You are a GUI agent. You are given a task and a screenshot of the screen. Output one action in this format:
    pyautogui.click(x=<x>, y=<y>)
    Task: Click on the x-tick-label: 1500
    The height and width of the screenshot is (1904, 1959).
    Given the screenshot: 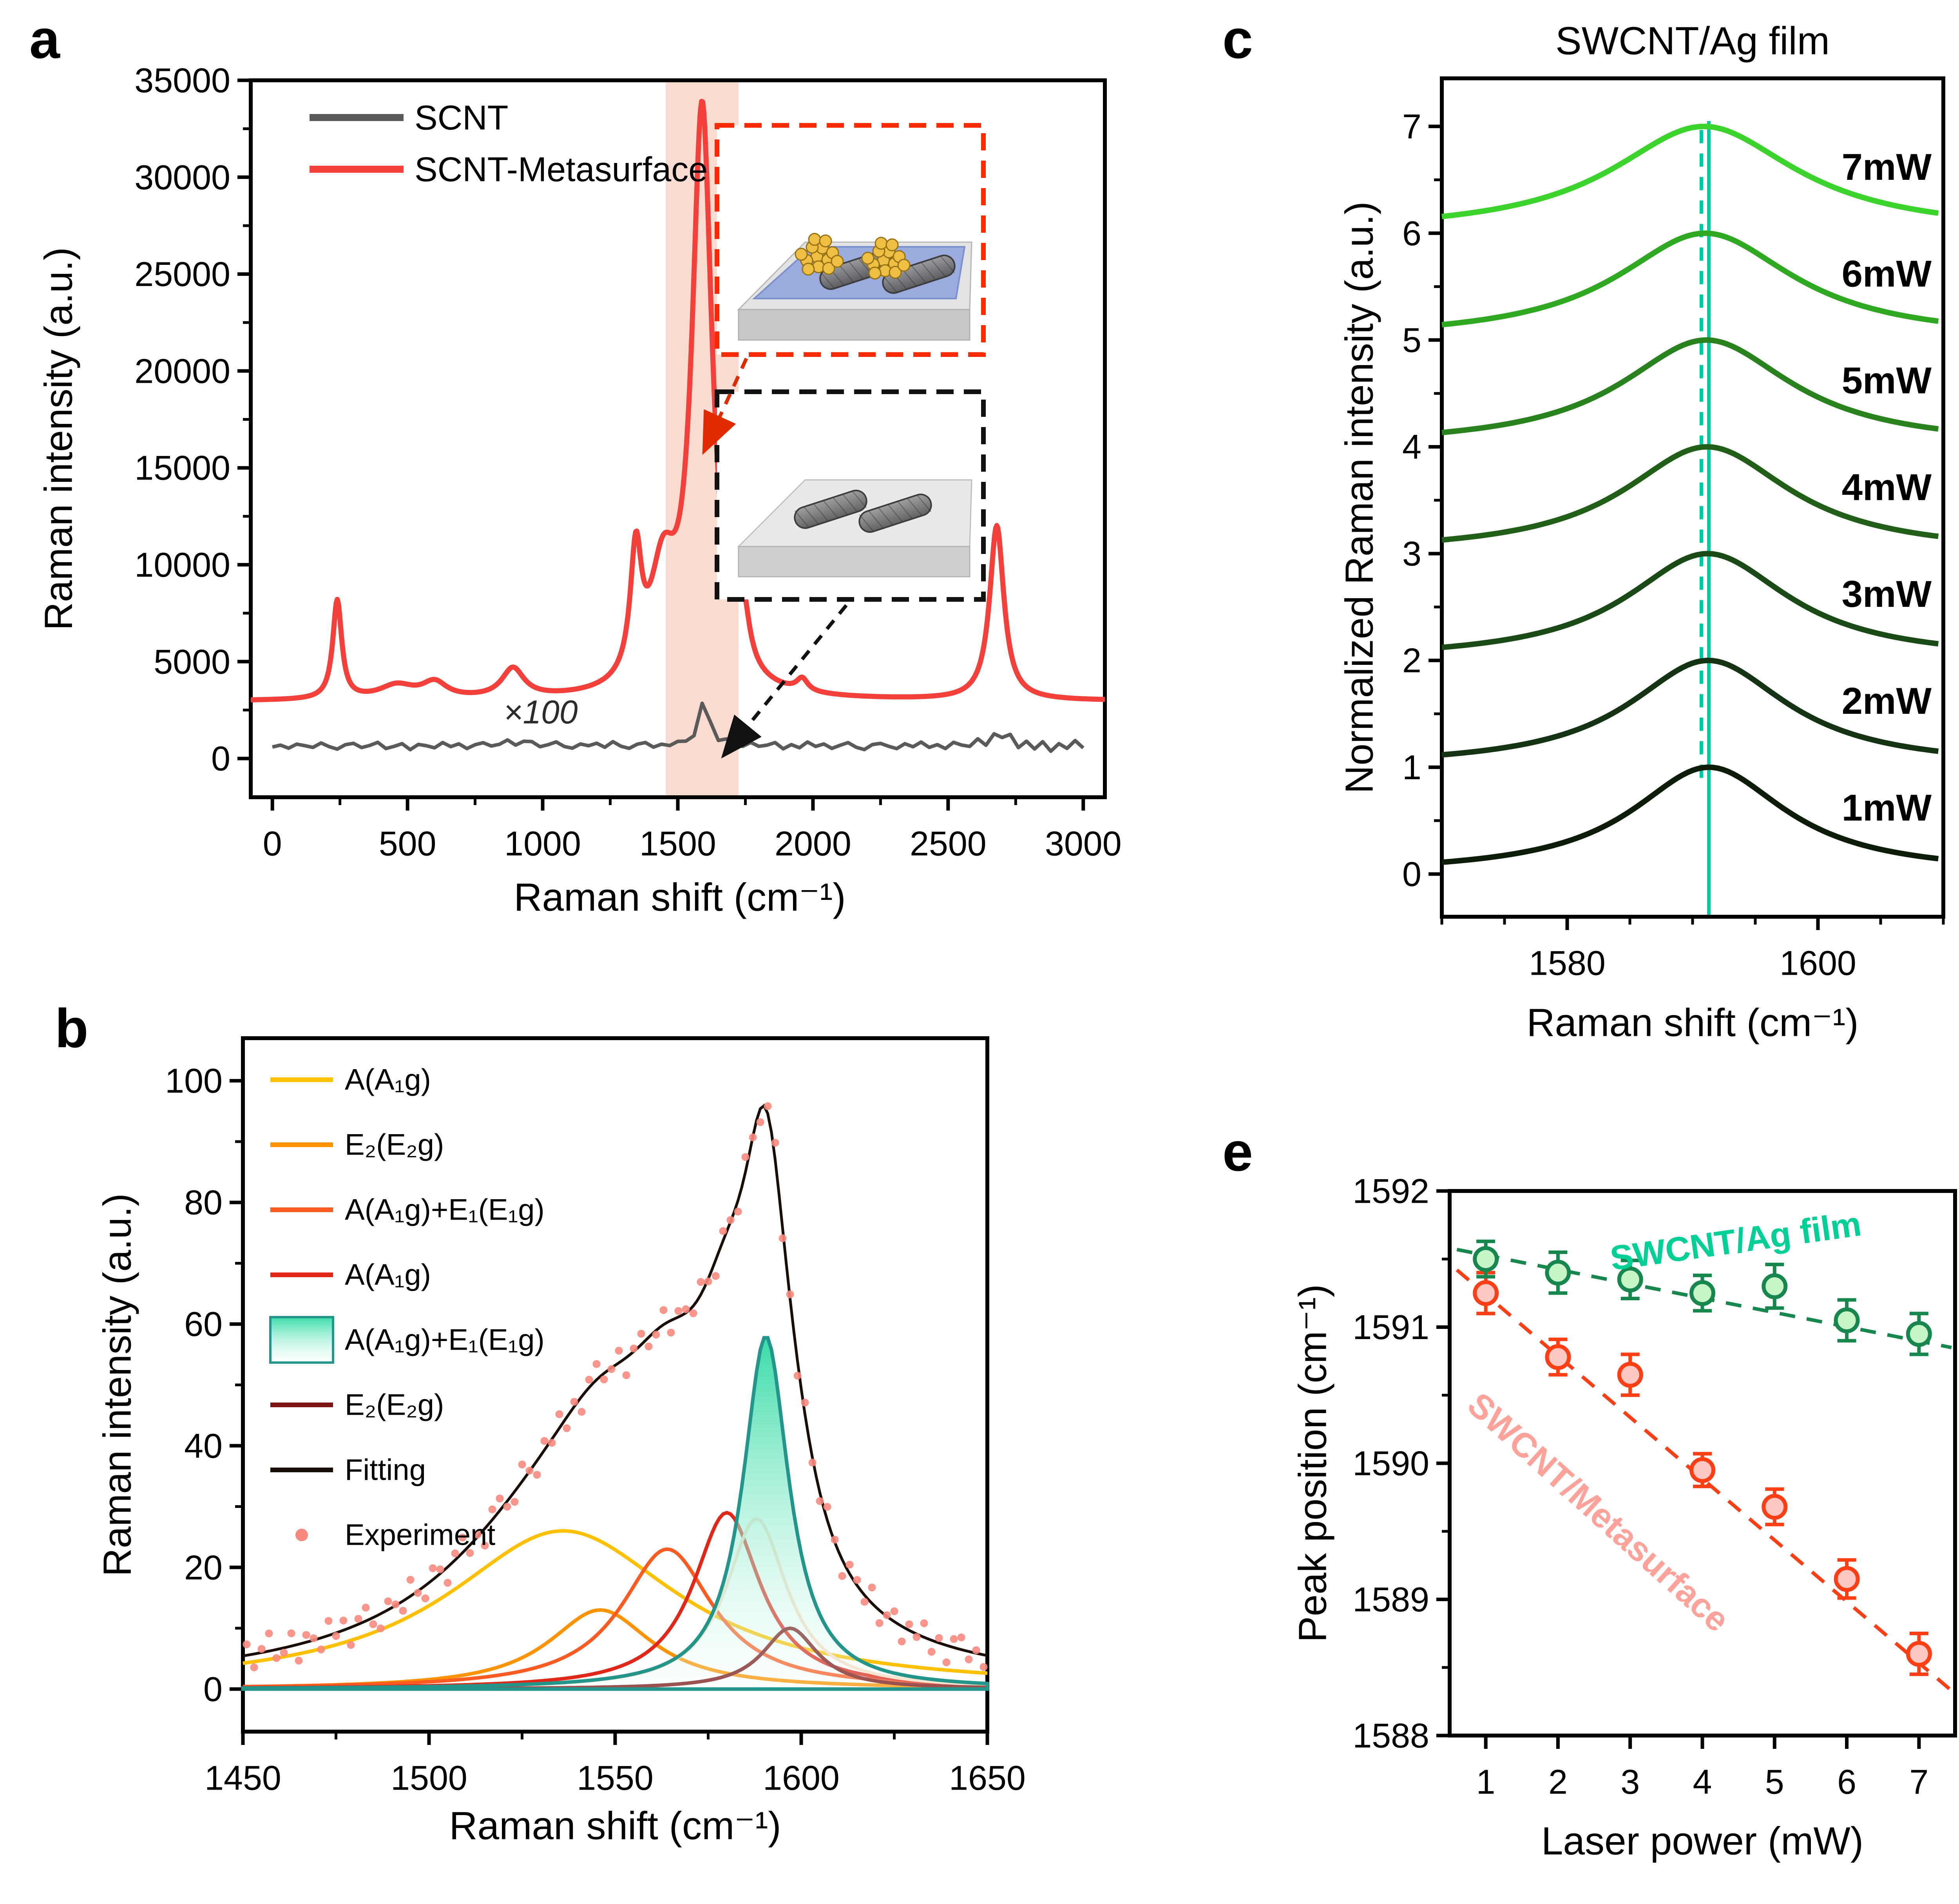 What is the action you would take?
    pyautogui.click(x=429, y=1778)
    